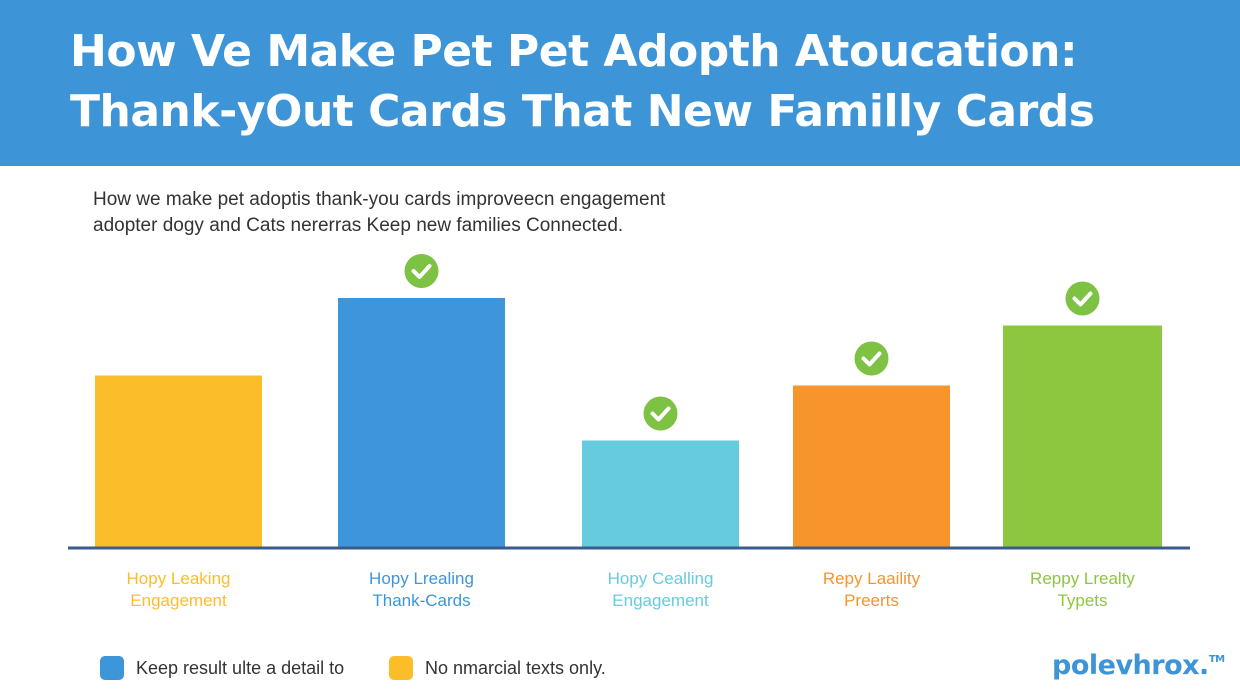  I want to click on category-label: Hopy Lrealing, so click(421, 578).